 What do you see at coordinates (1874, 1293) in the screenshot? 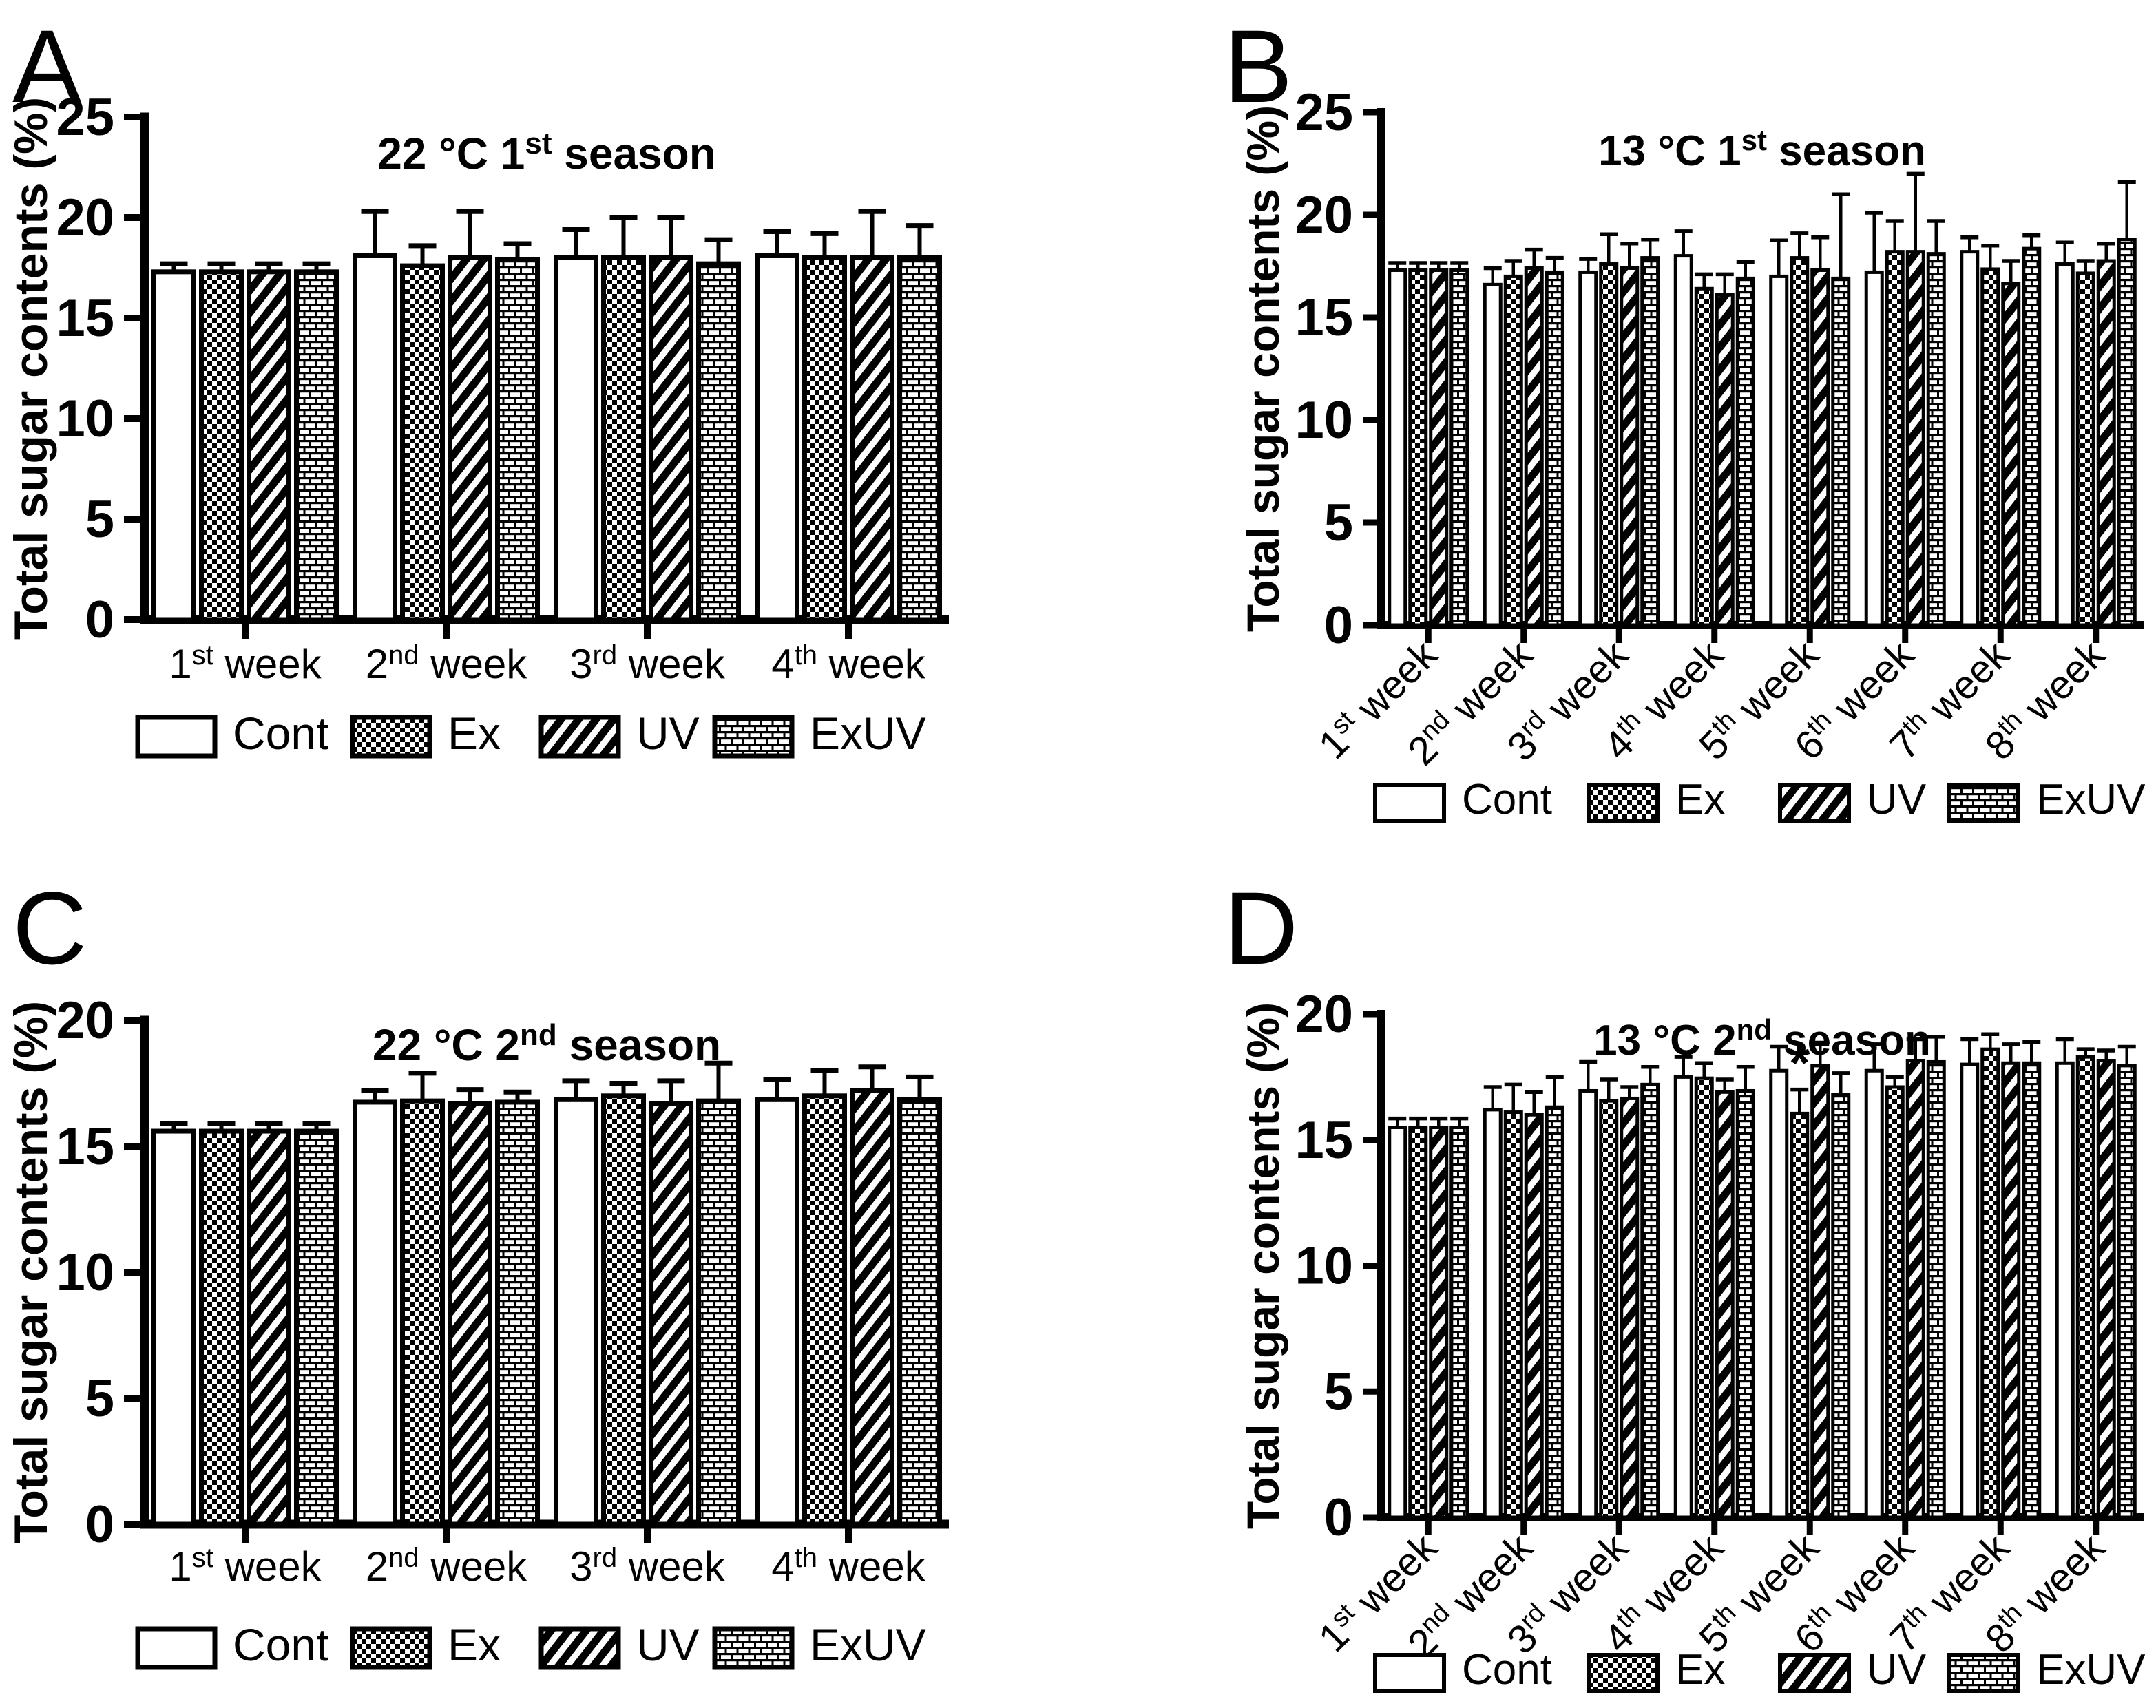
I see `bar-cont-week6` at bounding box center [1874, 1293].